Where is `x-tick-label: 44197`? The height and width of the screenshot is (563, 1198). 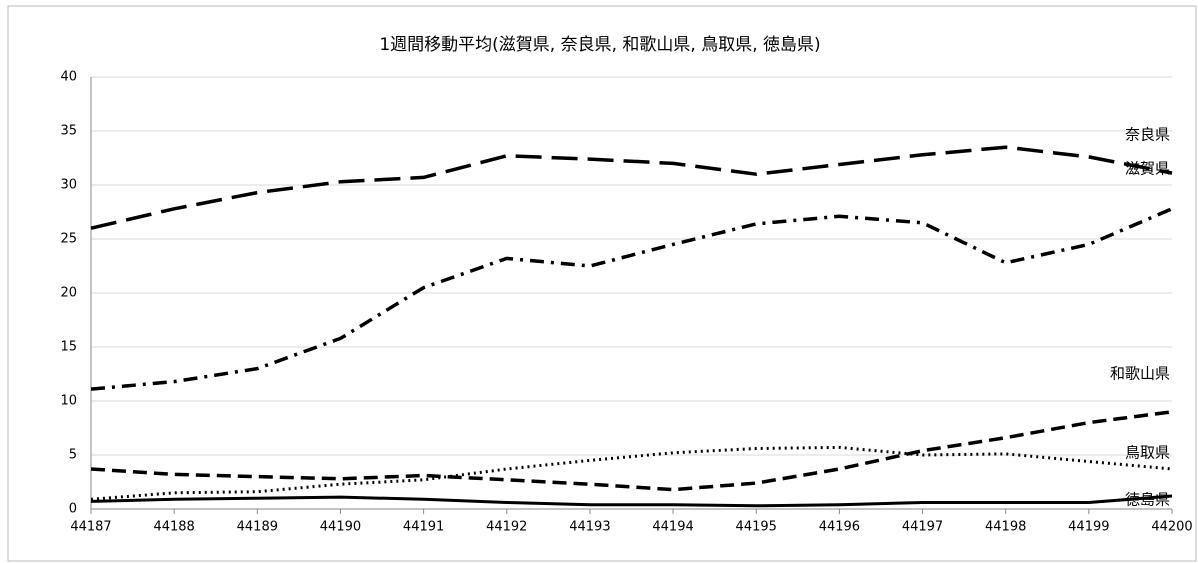 x-tick-label: 44197 is located at coordinates (922, 527).